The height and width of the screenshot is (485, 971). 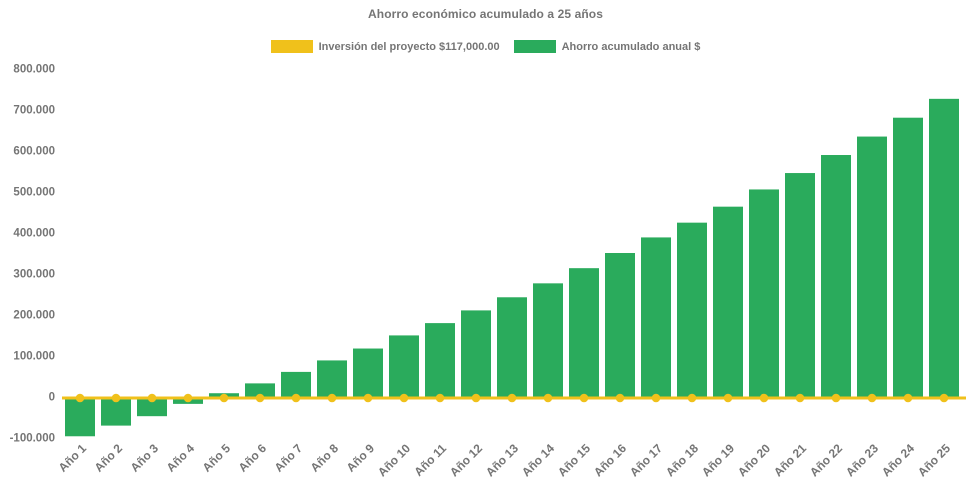 I want to click on x-axis-tick-label: Año 7, so click(x=289, y=458).